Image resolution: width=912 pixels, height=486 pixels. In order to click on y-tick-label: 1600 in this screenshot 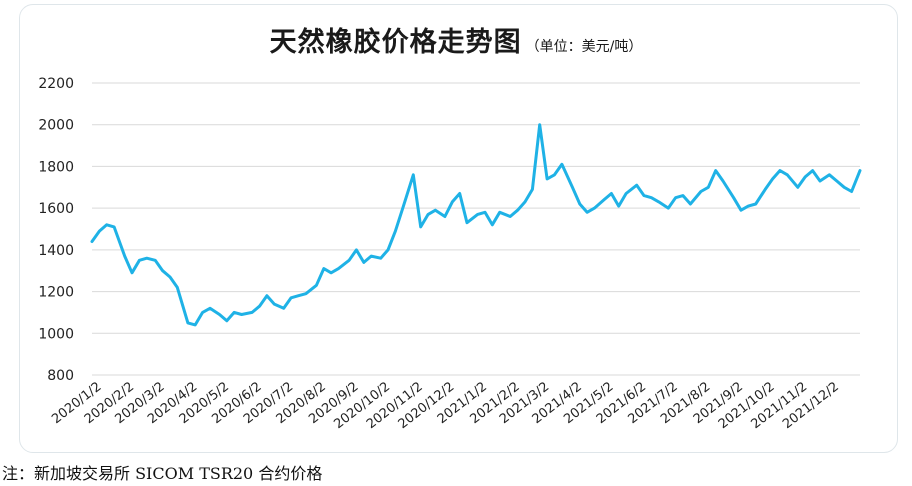, I will do `click(56, 209)`.